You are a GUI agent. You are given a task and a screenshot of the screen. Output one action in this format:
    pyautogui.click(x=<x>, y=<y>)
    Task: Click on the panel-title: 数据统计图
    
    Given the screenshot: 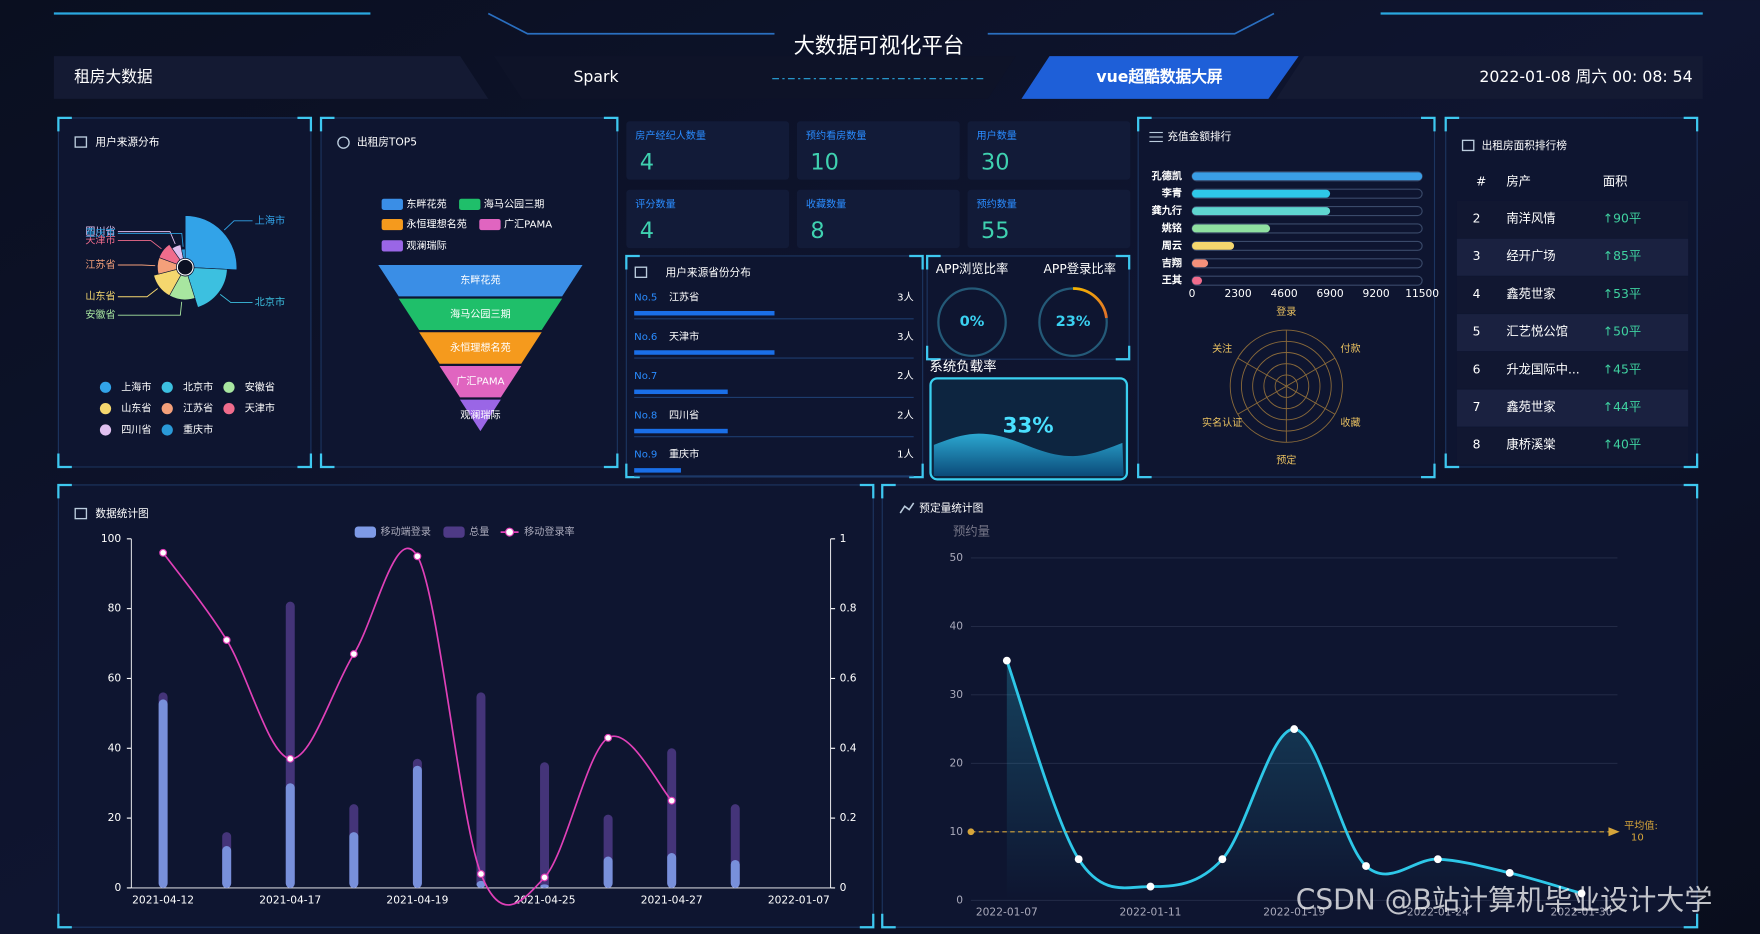 What is the action you would take?
    pyautogui.click(x=121, y=513)
    